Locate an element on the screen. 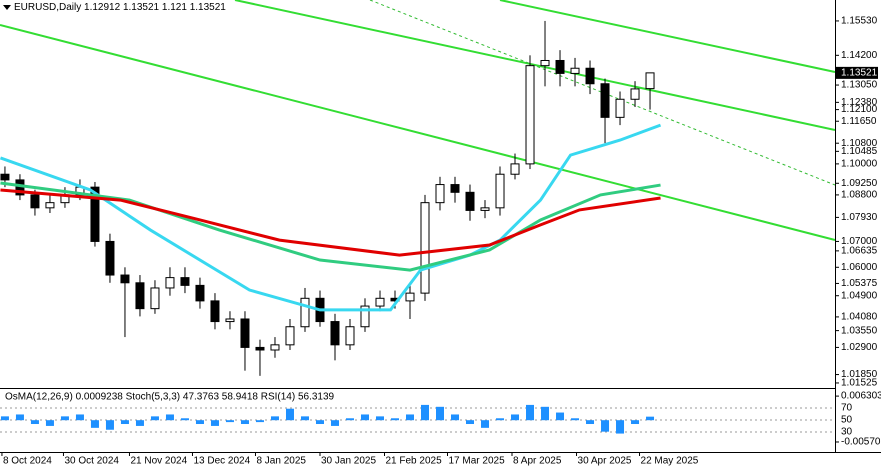 Image resolution: width=881 pixels, height=467 pixels. y2-tick-label: 30 is located at coordinates (847, 432).